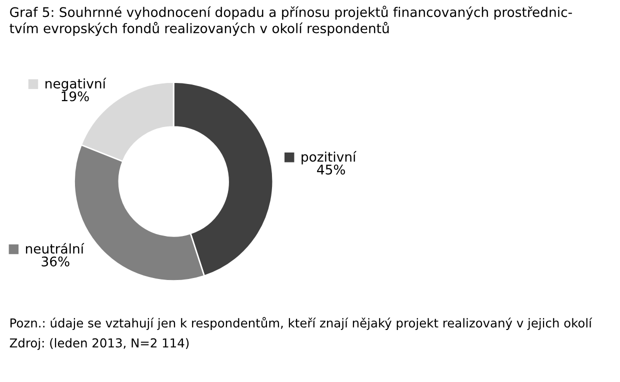 The width and height of the screenshot is (620, 382). What do you see at coordinates (75, 96) in the screenshot?
I see `data-label: 19%` at bounding box center [75, 96].